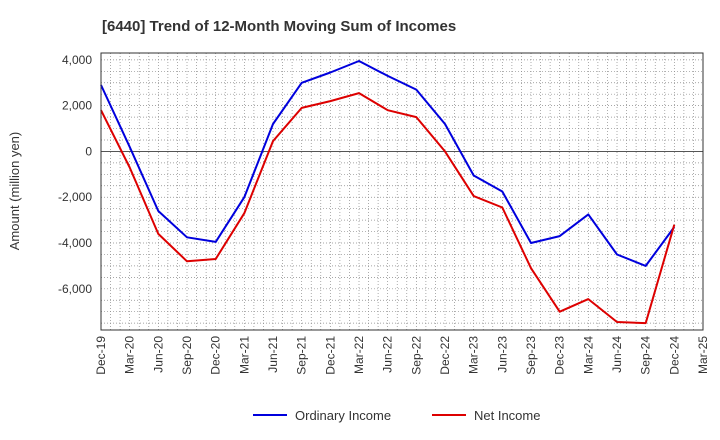  I want to click on x-tick-label: Sep-21, so click(302, 355).